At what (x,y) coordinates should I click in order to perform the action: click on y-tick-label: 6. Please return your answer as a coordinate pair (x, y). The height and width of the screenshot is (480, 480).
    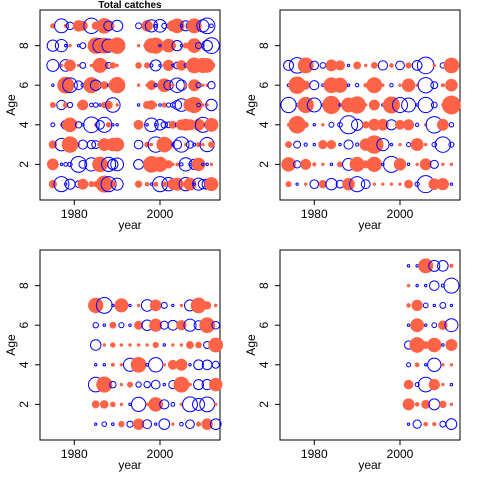
    Looking at the image, I should click on (24, 85).